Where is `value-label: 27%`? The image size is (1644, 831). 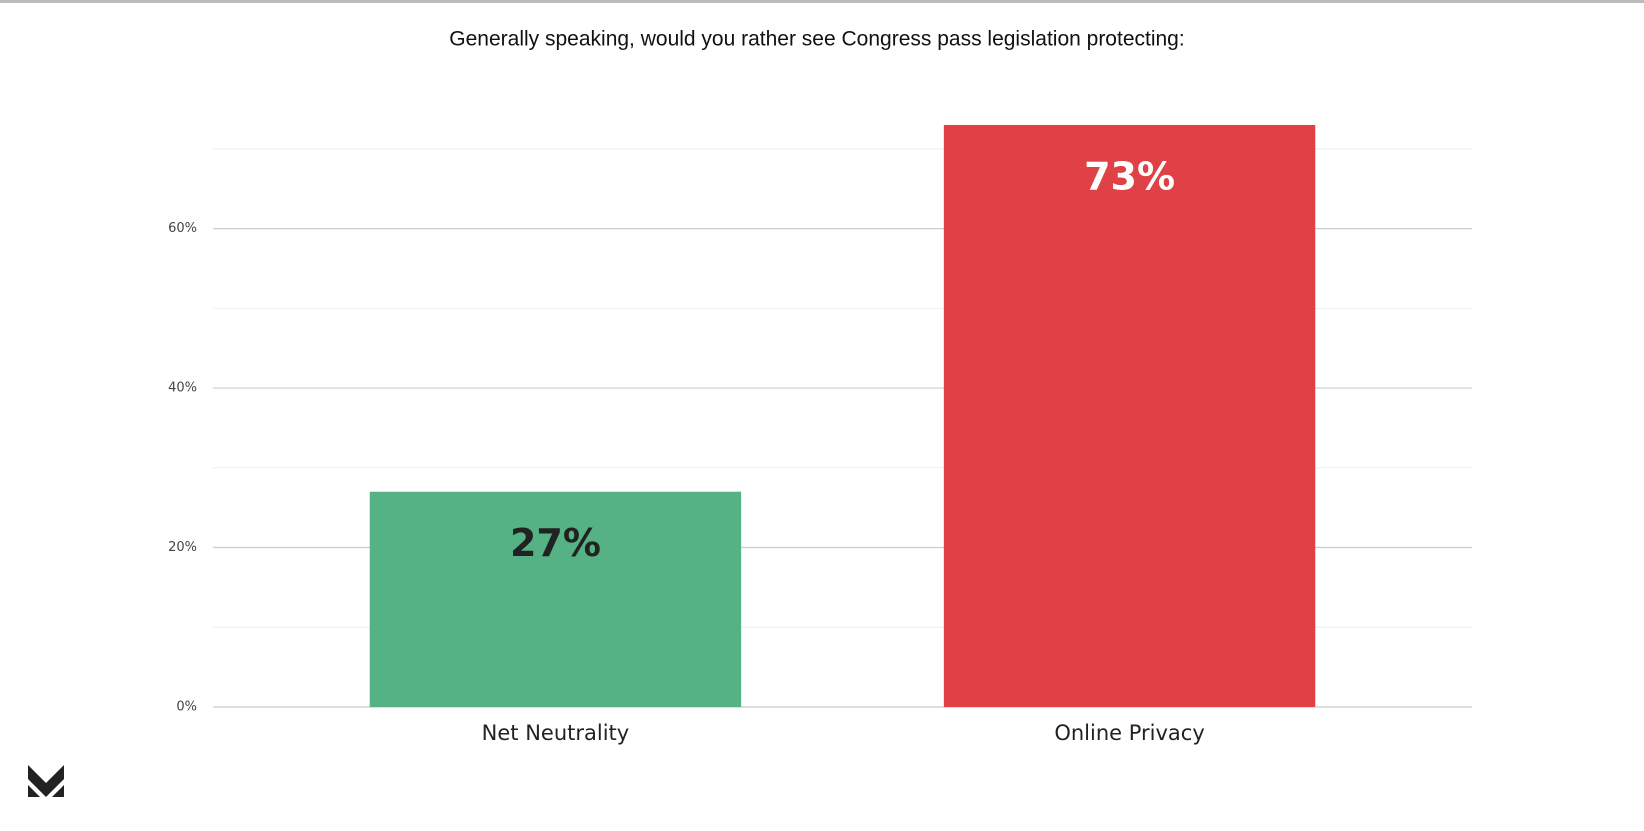
value-label: 27% is located at coordinates (555, 543).